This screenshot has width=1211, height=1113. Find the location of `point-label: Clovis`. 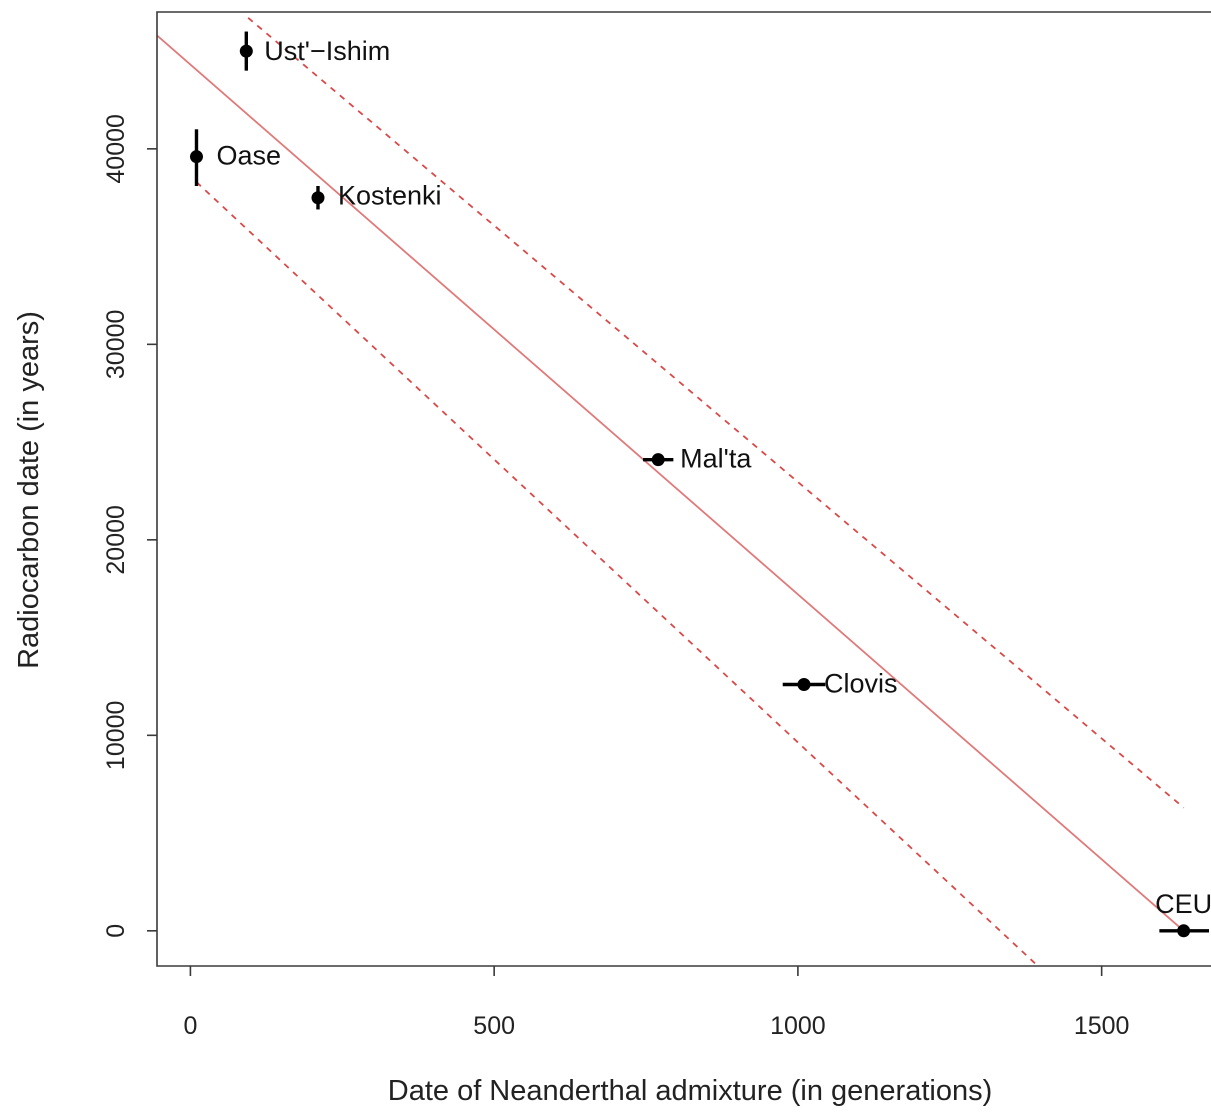

point-label: Clovis is located at coordinates (861, 683).